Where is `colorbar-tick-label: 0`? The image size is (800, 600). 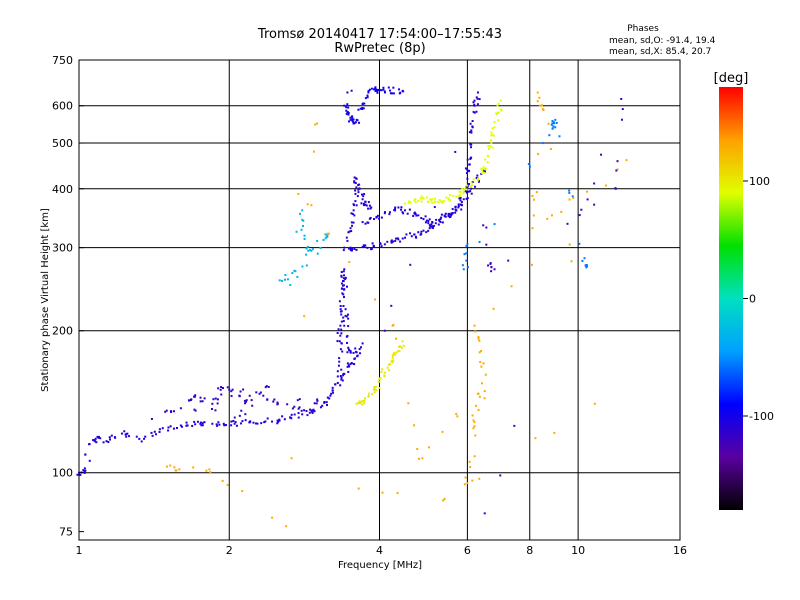
colorbar-tick-label: 0 is located at coordinates (752, 299).